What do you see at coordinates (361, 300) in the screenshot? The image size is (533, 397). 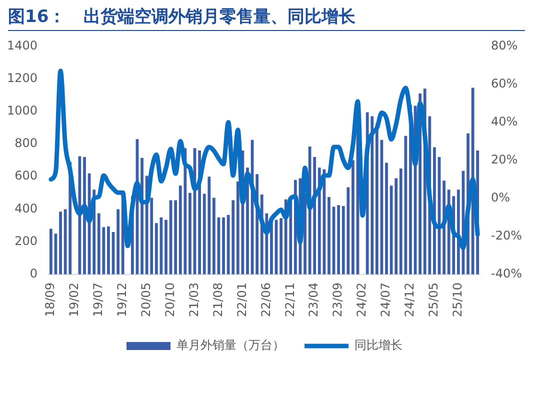 I see `x-tick-label: 24/02` at bounding box center [361, 300].